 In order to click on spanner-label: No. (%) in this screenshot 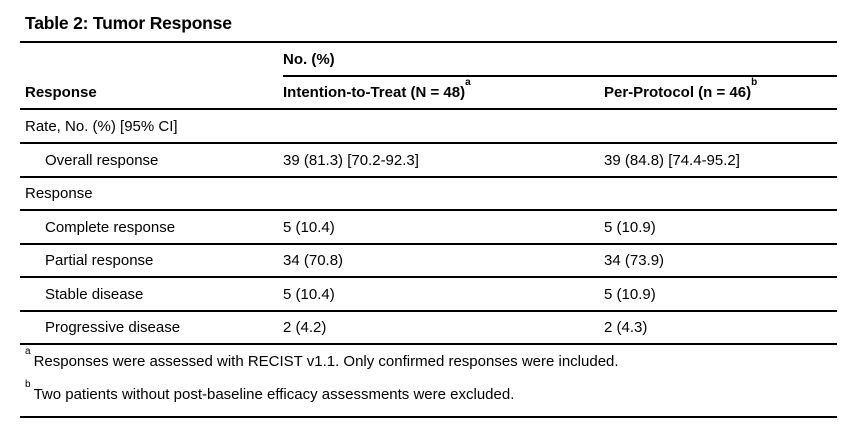, I will do `click(309, 59)`.